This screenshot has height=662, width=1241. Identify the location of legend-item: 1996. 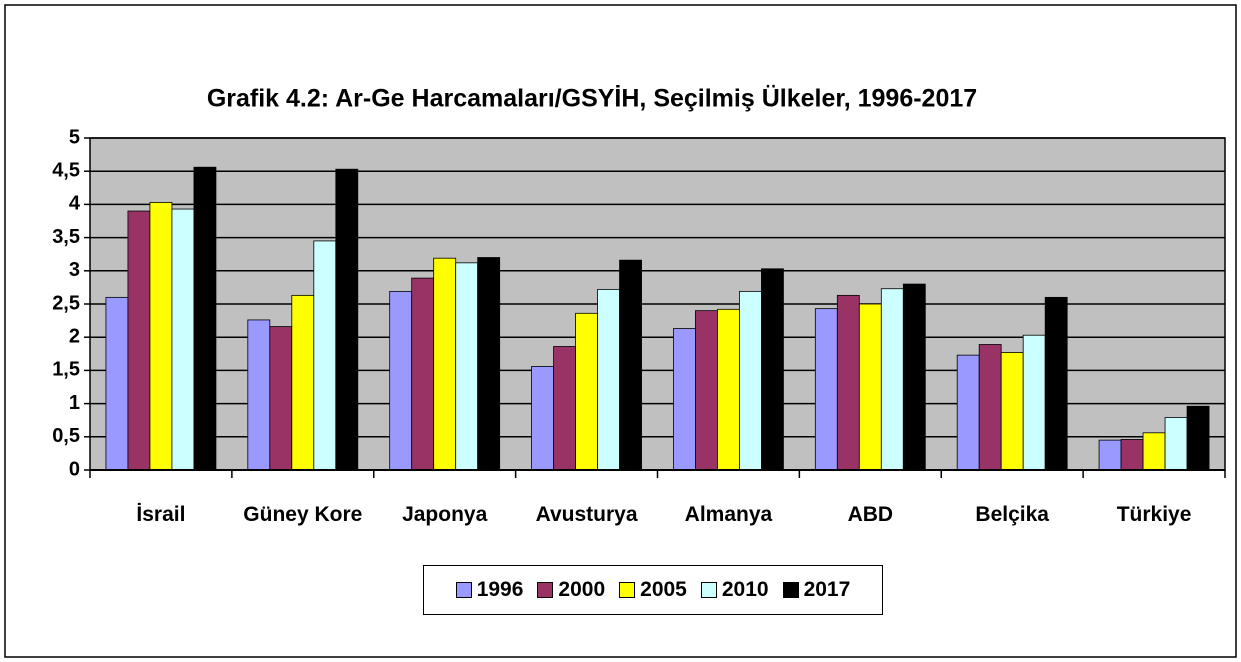
(489, 590).